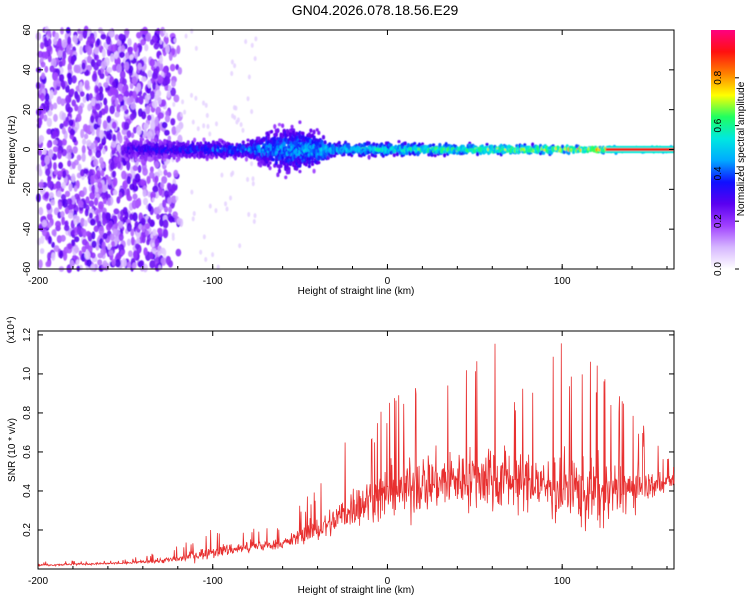 This screenshot has height=600, width=750. Describe the element at coordinates (27, 530) in the screenshot. I see `y-tick-label: 0.2` at that location.